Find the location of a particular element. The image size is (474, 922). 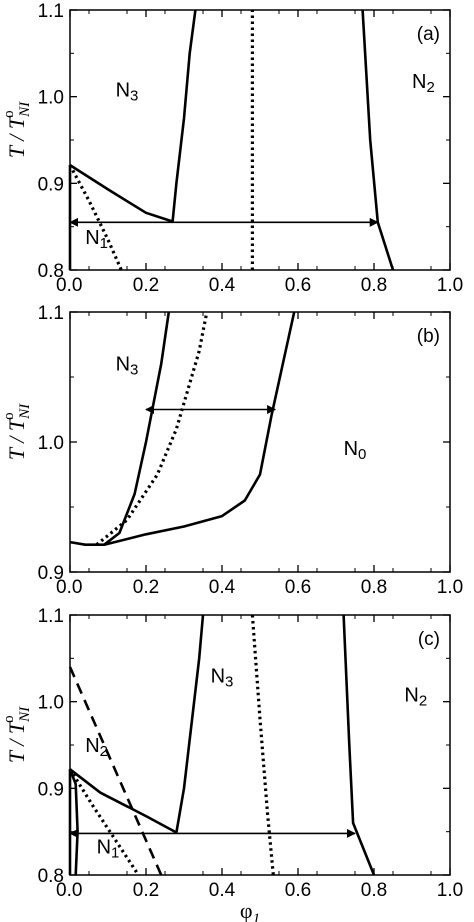

panel-label: (c) is located at coordinates (429, 639).